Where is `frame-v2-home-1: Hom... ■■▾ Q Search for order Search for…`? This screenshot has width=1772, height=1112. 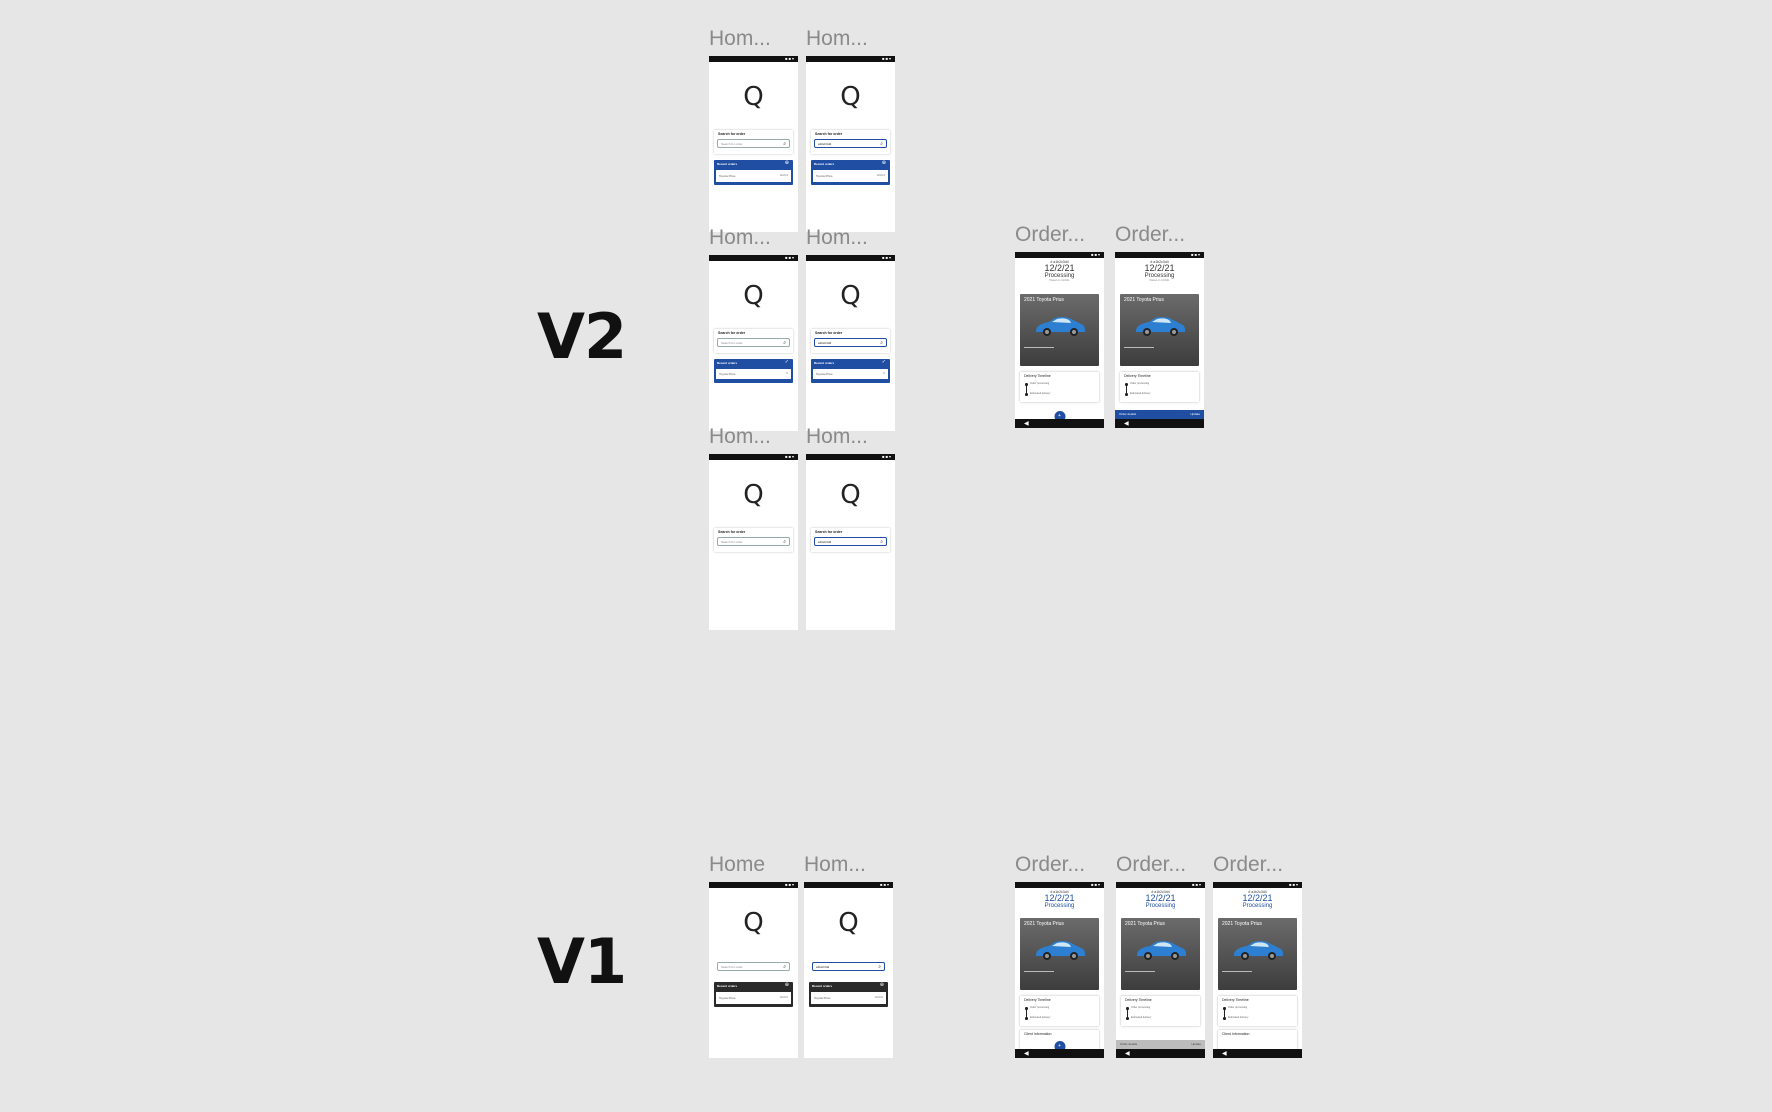 frame-v2-home-1: Hom... ■■▾ Q Search for order Search for… is located at coordinates (753, 129).